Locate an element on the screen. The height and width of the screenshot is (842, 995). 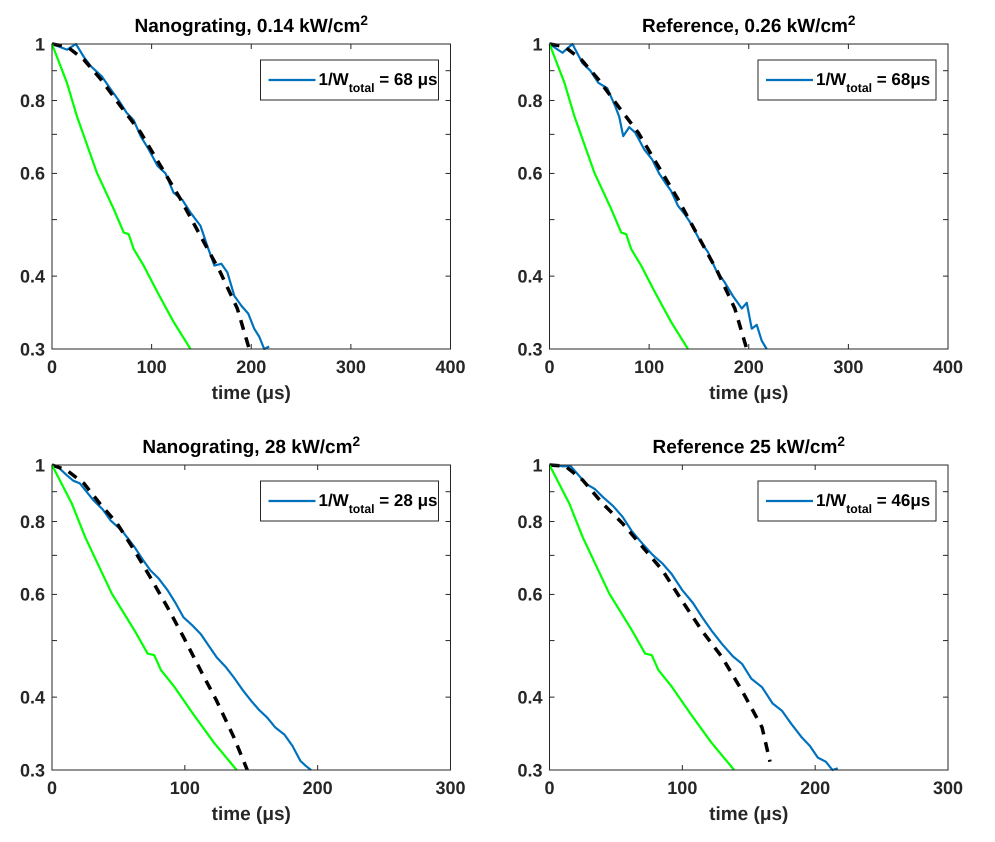
chart-title: Reference 25 kW/cm$^{2}$ is located at coordinates (749, 446).